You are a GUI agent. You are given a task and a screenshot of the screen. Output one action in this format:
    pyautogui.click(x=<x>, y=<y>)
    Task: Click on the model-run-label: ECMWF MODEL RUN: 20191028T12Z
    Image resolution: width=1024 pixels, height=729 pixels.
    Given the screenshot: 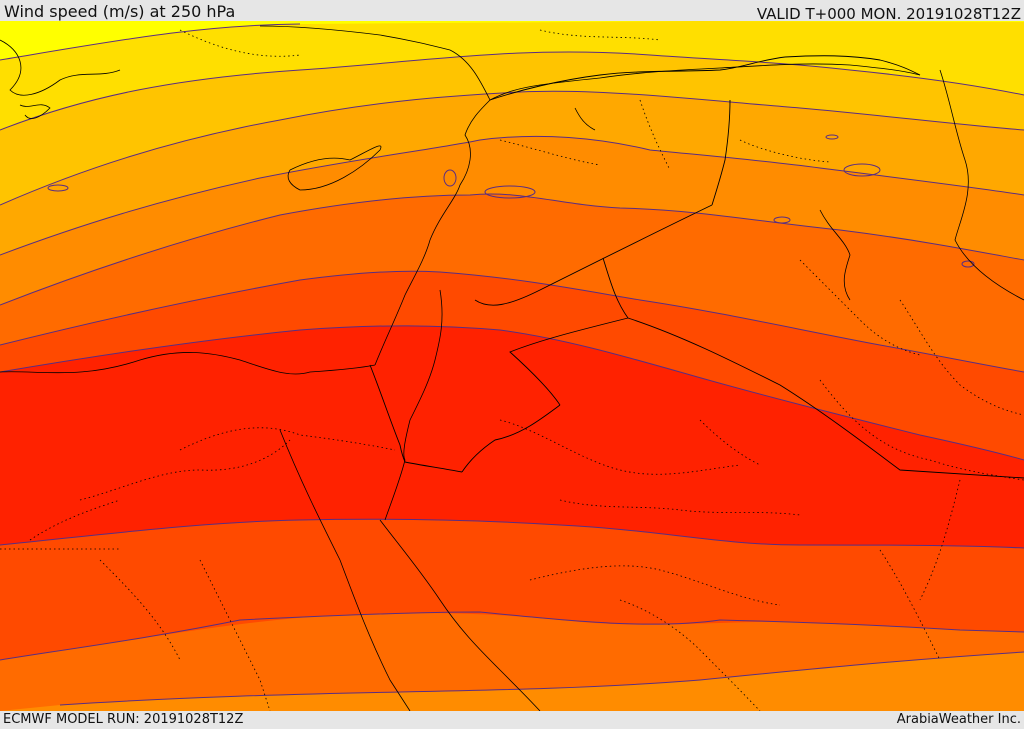 What is the action you would take?
    pyautogui.click(x=123, y=719)
    